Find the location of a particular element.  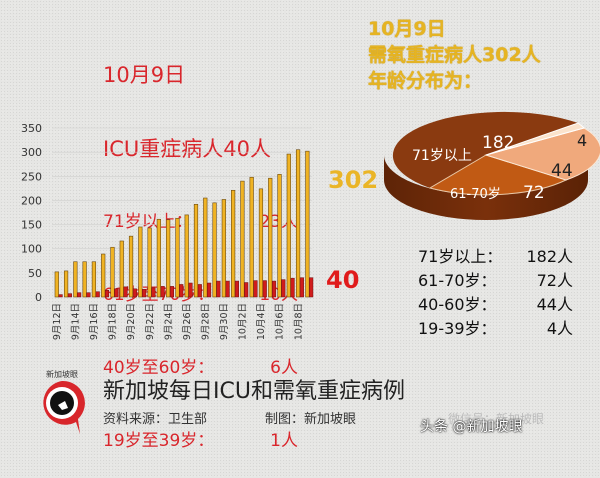

x-tick-label: 9月28日 is located at coordinates (205, 321).